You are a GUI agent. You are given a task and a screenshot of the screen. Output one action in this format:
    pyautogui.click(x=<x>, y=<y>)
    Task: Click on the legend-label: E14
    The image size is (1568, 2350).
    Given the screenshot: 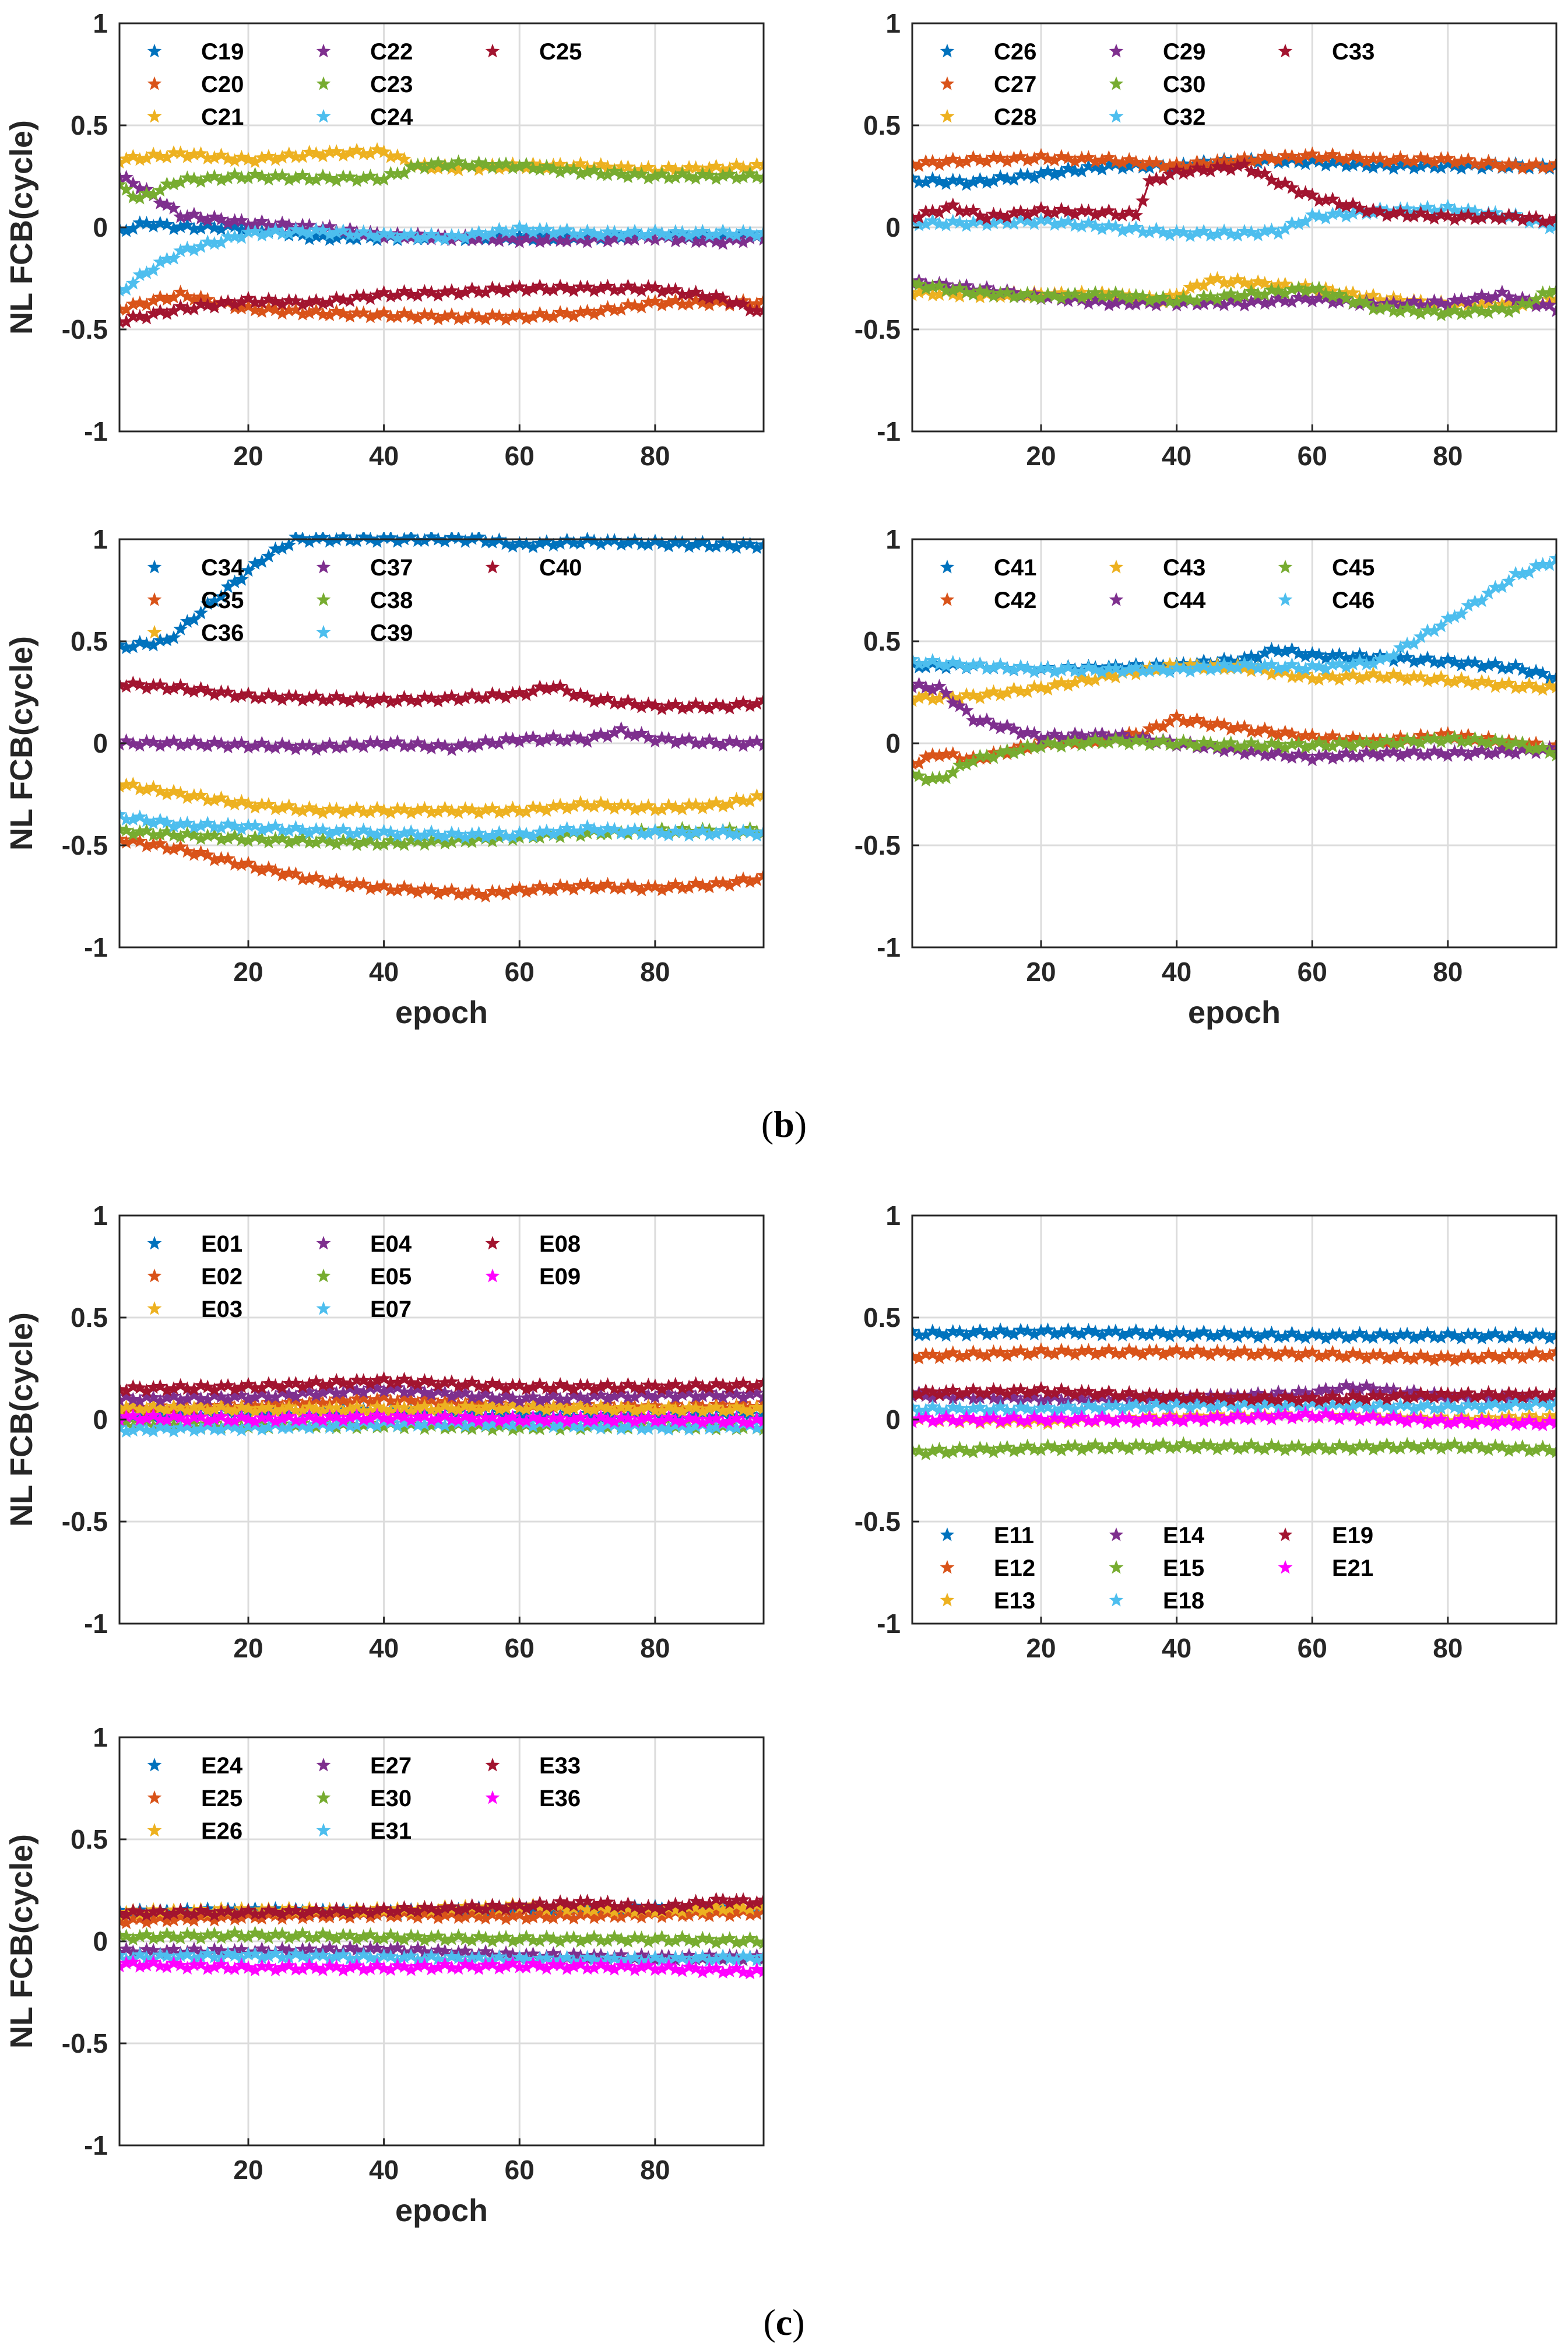 What is the action you would take?
    pyautogui.click(x=1184, y=1535)
    